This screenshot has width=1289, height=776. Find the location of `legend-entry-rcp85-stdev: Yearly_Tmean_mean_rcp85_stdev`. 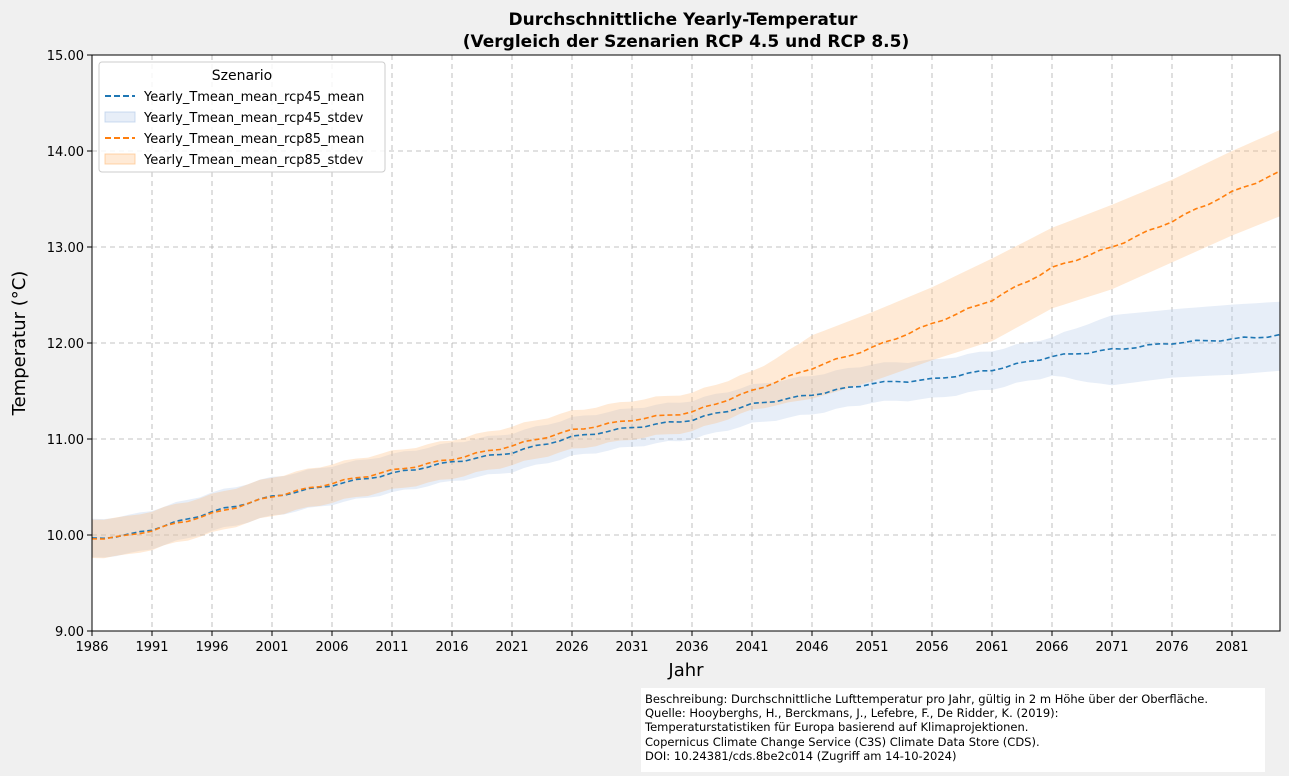

legend-entry-rcp85-stdev: Yearly_Tmean_mean_rcp85_stdev is located at coordinates (253, 160).